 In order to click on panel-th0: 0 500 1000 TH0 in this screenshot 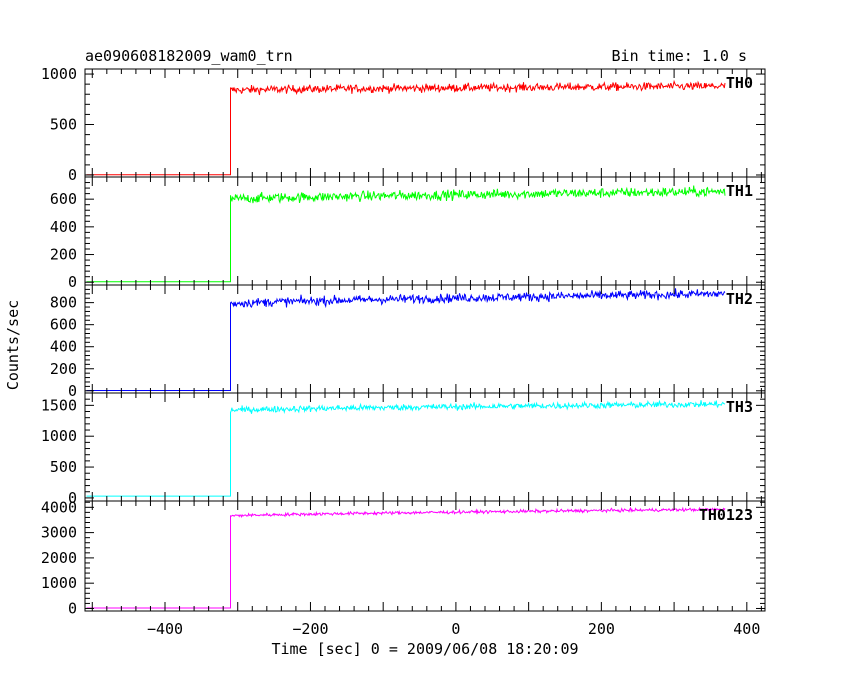, I will do `click(403, 124)`.